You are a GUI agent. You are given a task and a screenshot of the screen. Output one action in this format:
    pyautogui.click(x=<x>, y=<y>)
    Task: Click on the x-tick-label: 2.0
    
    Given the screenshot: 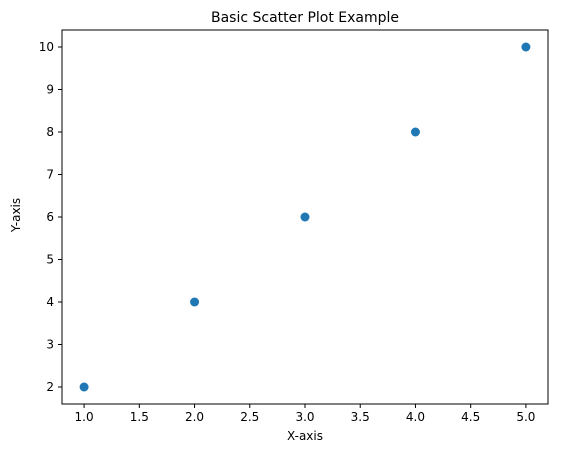 What is the action you would take?
    pyautogui.click(x=194, y=417)
    